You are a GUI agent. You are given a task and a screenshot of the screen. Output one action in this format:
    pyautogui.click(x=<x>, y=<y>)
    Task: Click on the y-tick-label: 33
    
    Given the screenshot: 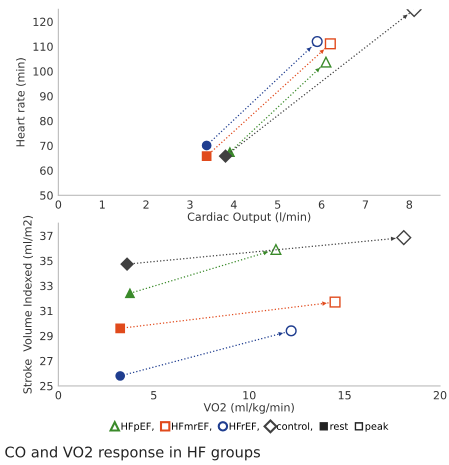 What is the action you would take?
    pyautogui.click(x=46, y=286)
    